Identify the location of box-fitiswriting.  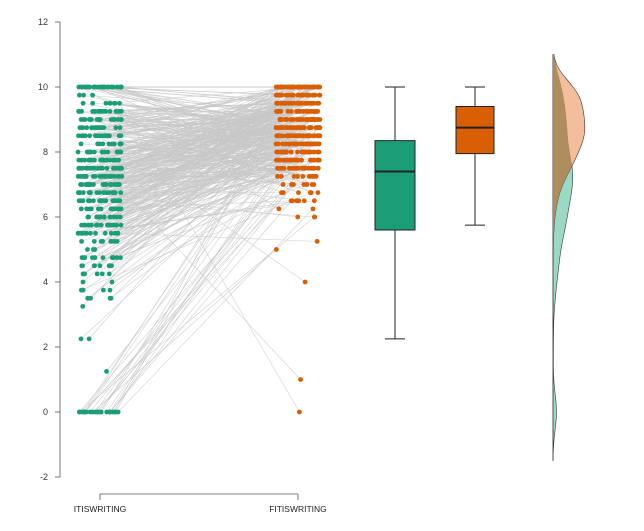
(475, 130).